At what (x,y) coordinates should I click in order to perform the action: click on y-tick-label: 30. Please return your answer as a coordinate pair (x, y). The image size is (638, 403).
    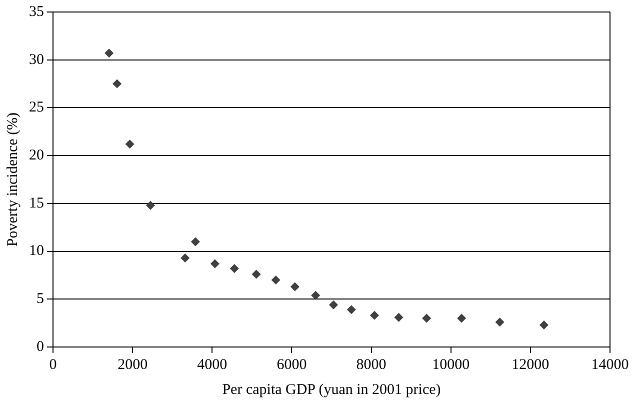
    Looking at the image, I should click on (36, 60).